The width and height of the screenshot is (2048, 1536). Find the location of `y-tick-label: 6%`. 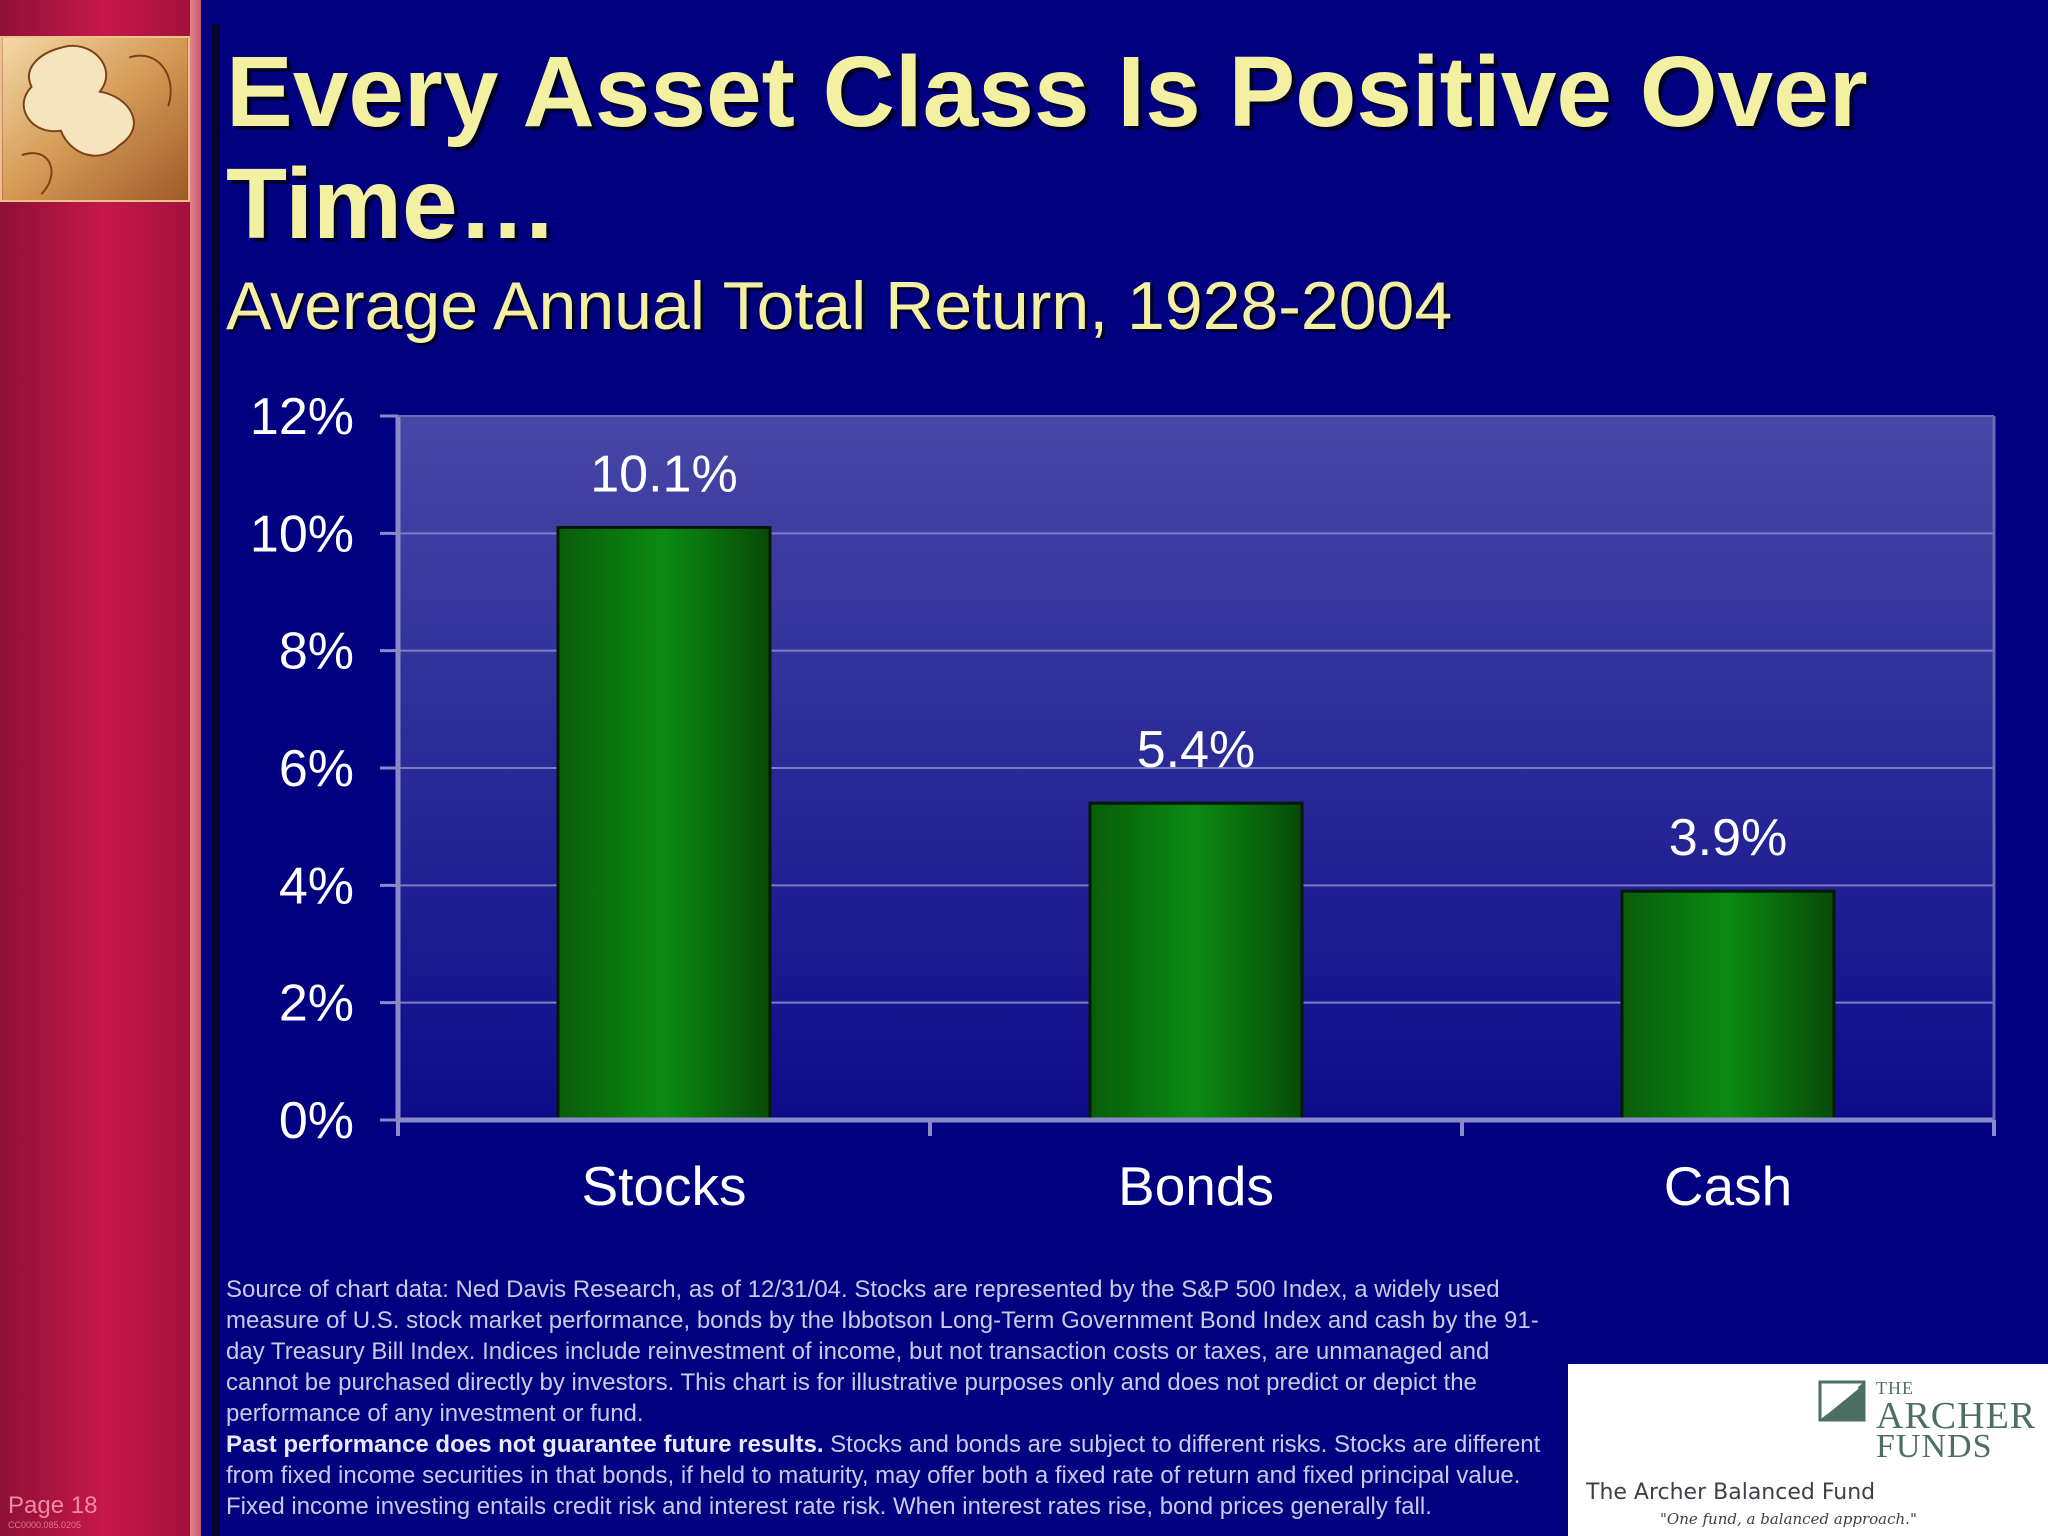

y-tick-label: 6% is located at coordinates (316, 769).